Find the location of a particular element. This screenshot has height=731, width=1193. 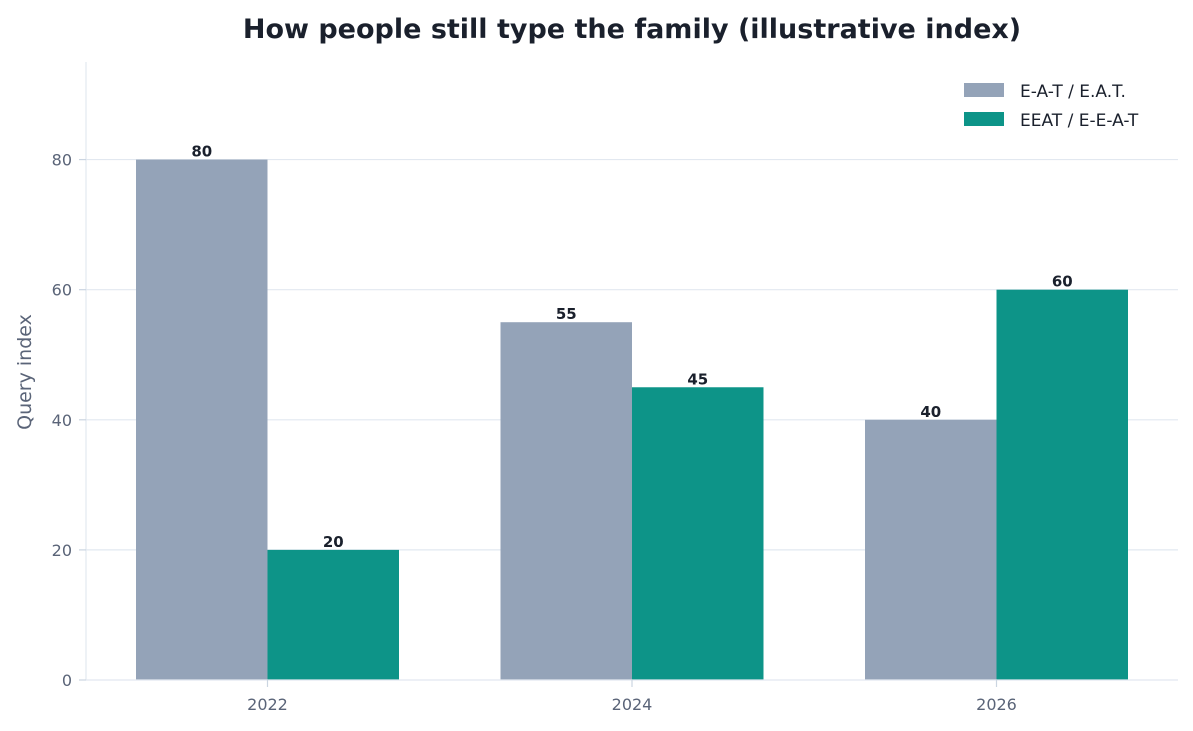

y-tick-label: 20 is located at coordinates (62, 550).